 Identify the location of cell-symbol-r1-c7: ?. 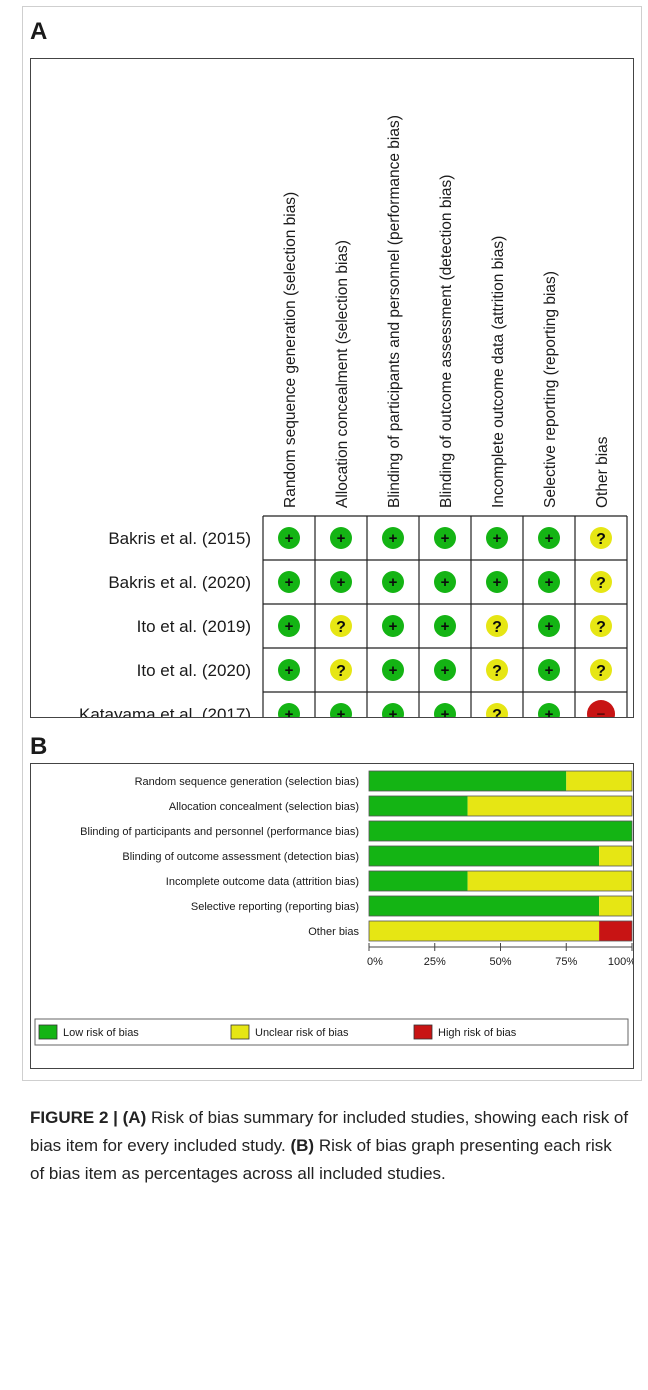
(601, 539).